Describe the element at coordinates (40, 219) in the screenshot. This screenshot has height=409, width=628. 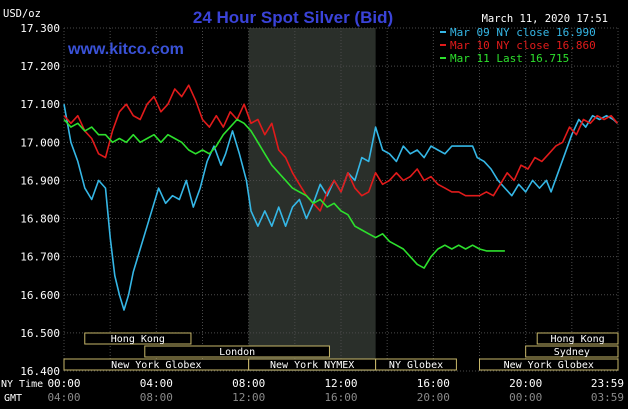
I see `y-tick-label: 16.800` at that location.